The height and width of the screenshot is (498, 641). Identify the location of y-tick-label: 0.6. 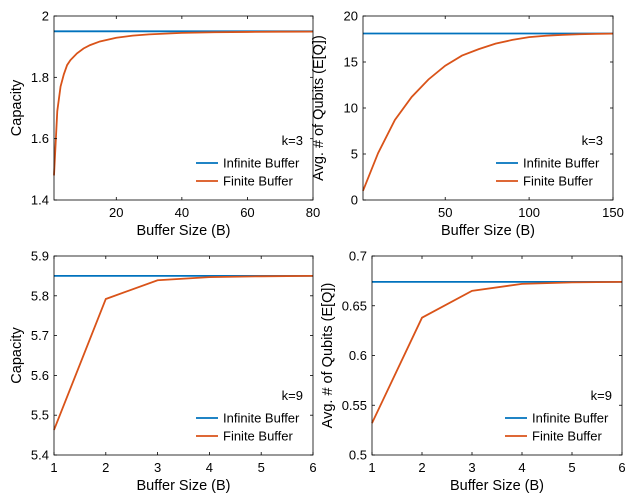
(358, 355).